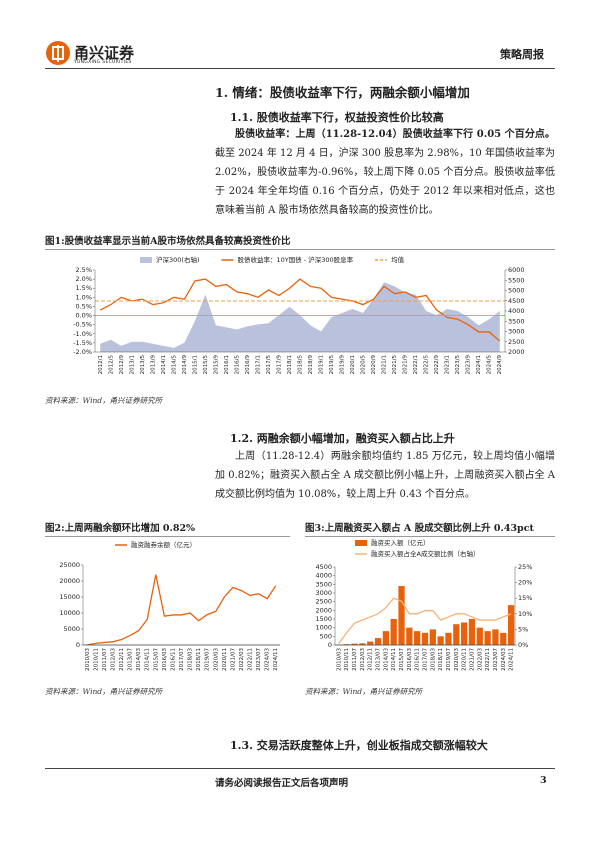  I want to click on y2-tick-label: 2500, so click(516, 342).